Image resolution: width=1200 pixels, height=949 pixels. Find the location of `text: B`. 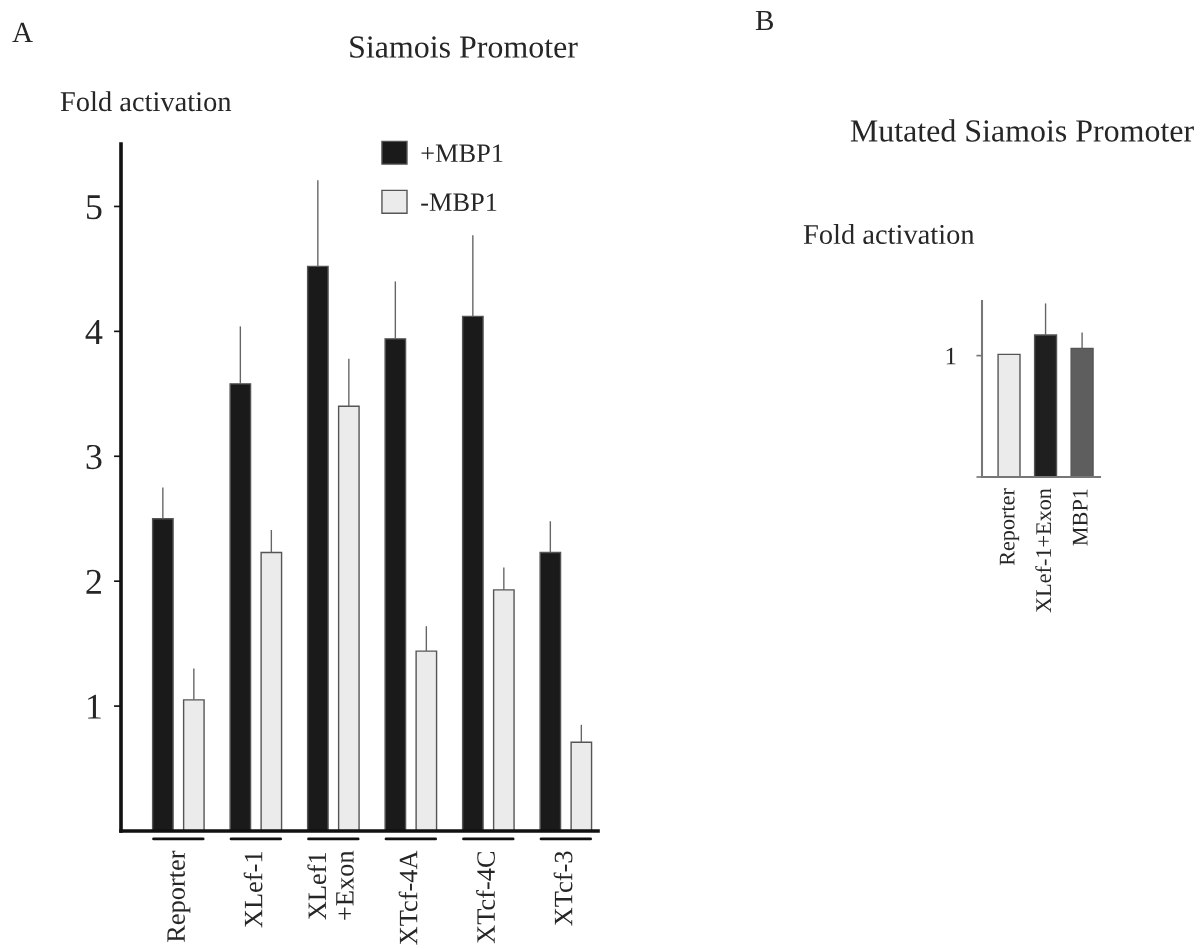

text: B is located at coordinates (764, 20).